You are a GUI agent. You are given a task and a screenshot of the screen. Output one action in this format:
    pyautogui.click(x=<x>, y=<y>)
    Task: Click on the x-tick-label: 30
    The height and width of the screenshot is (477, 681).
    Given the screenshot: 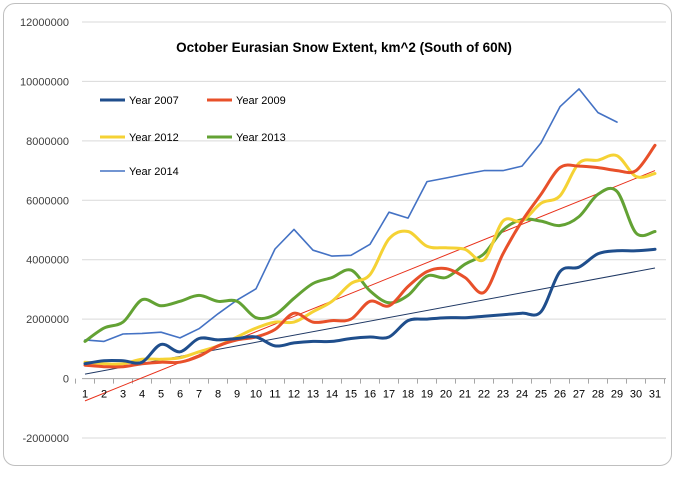 What is the action you would take?
    pyautogui.click(x=636, y=395)
    